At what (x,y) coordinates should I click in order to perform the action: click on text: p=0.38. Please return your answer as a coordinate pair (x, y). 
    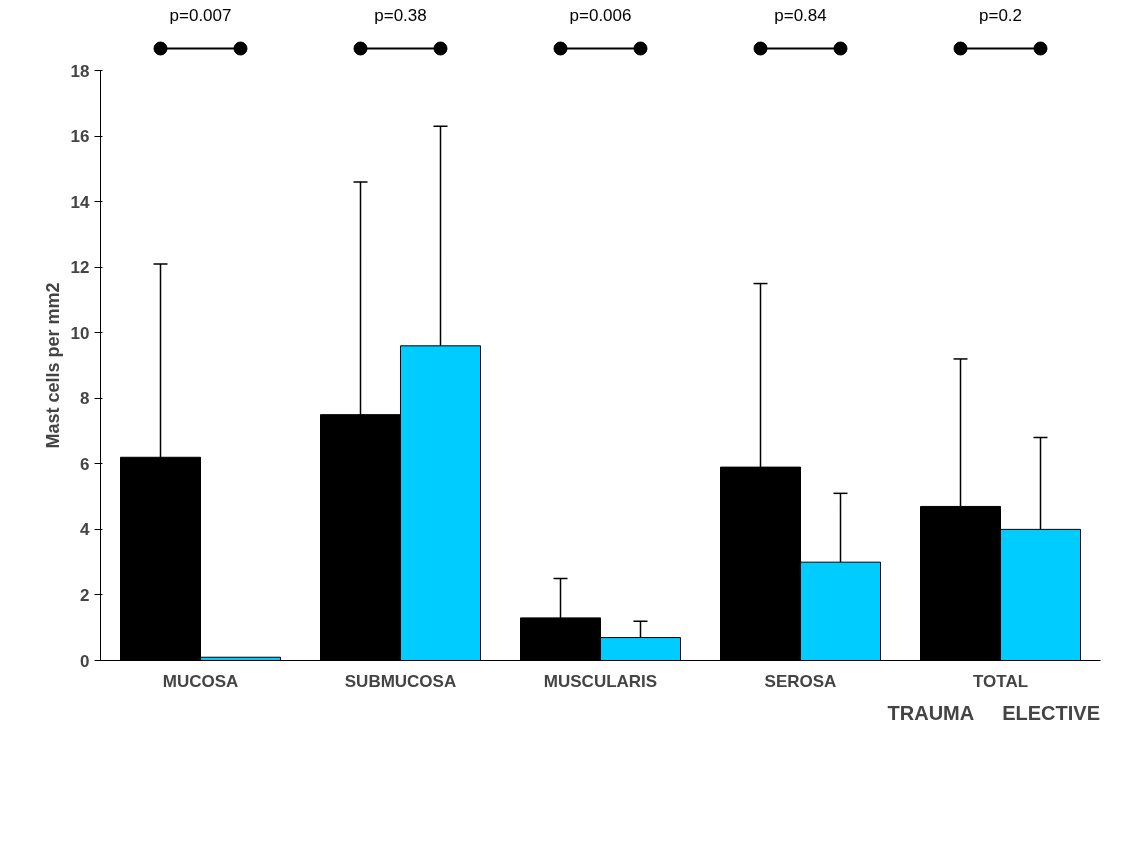
    Looking at the image, I should click on (400, 15).